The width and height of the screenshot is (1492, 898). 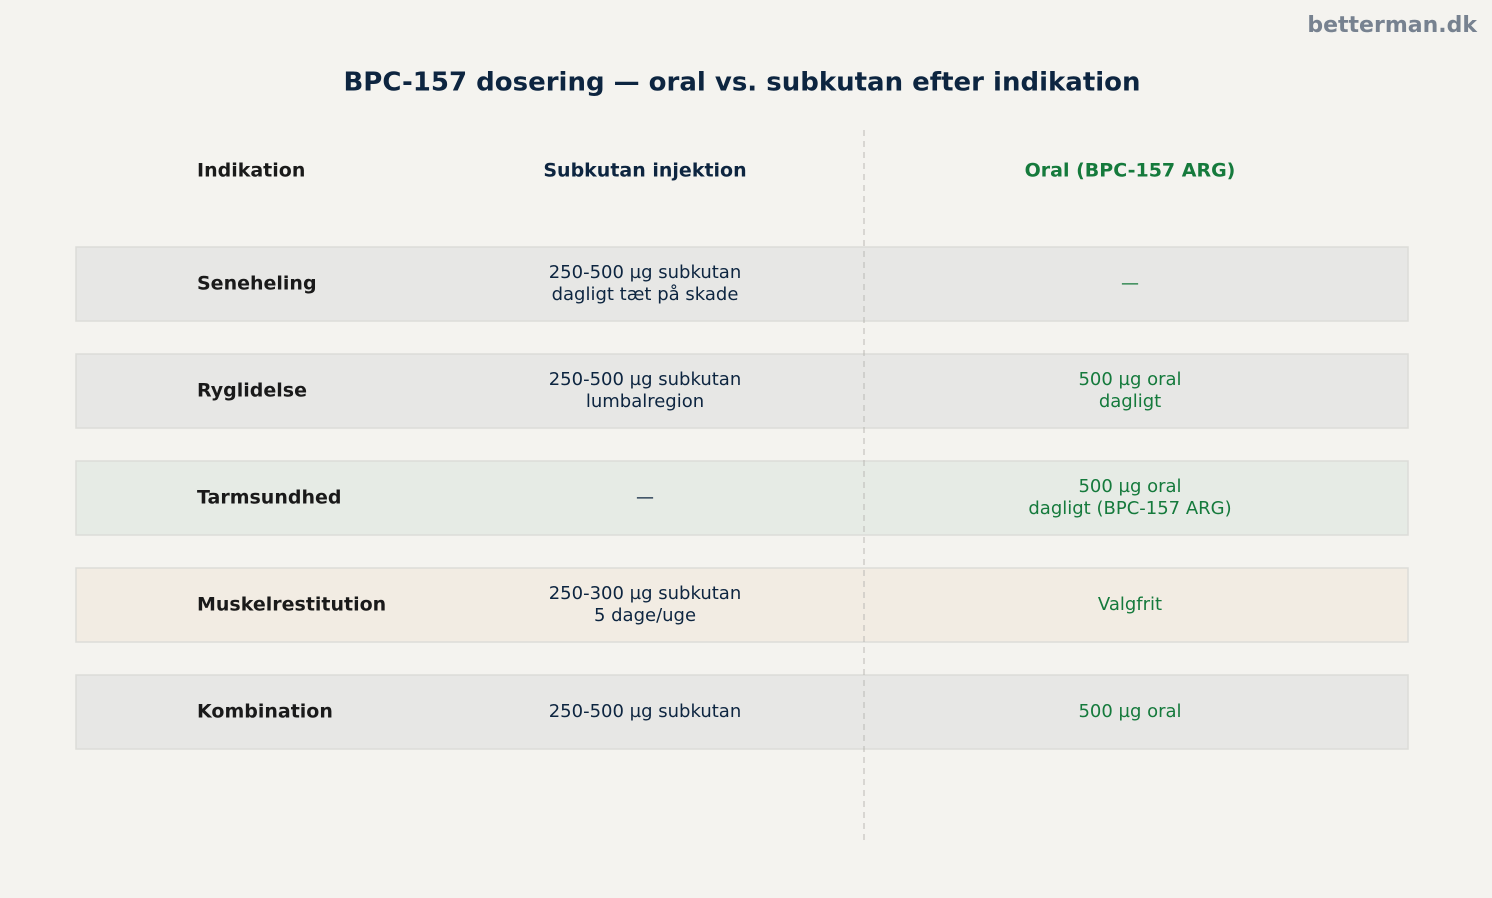 What do you see at coordinates (644, 171) in the screenshot?
I see `column-header: Subkutan injektion` at bounding box center [644, 171].